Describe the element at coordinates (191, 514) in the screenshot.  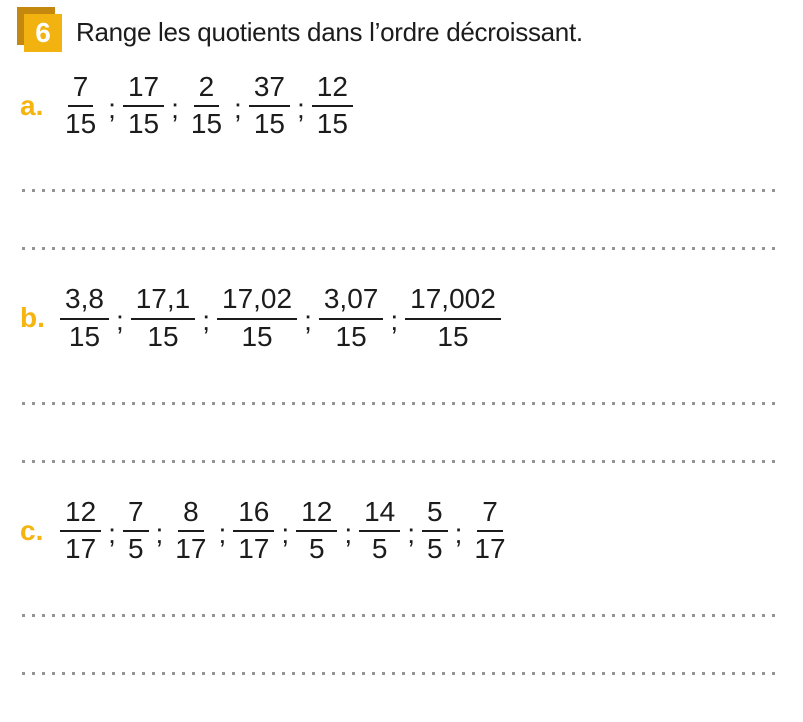
I see `fraction-numerator: 8` at that location.